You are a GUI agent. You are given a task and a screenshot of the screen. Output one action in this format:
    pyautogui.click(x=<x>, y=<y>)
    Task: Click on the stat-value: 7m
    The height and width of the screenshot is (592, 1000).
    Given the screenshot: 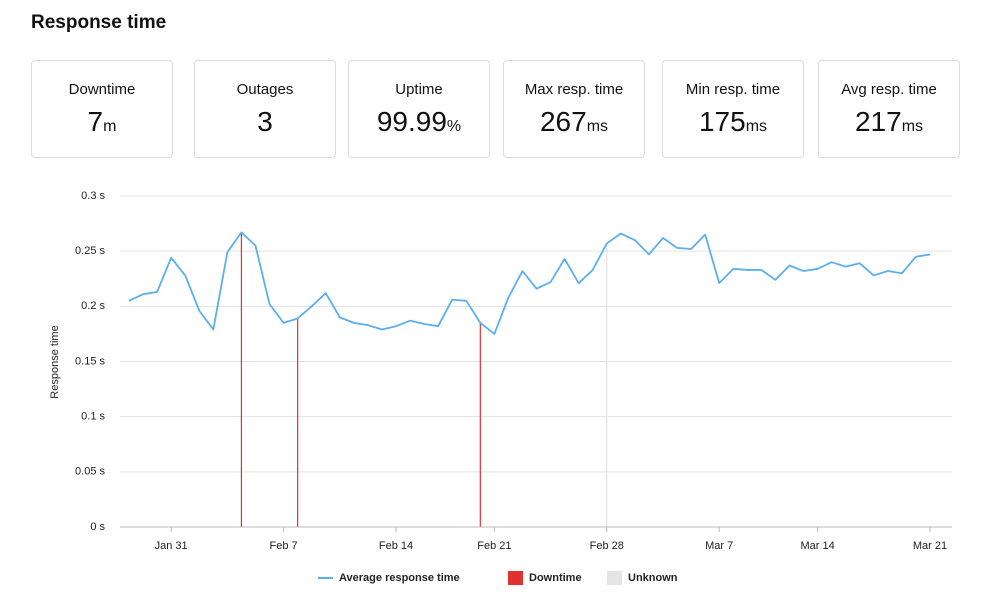 What is the action you would take?
    pyautogui.click(x=102, y=122)
    